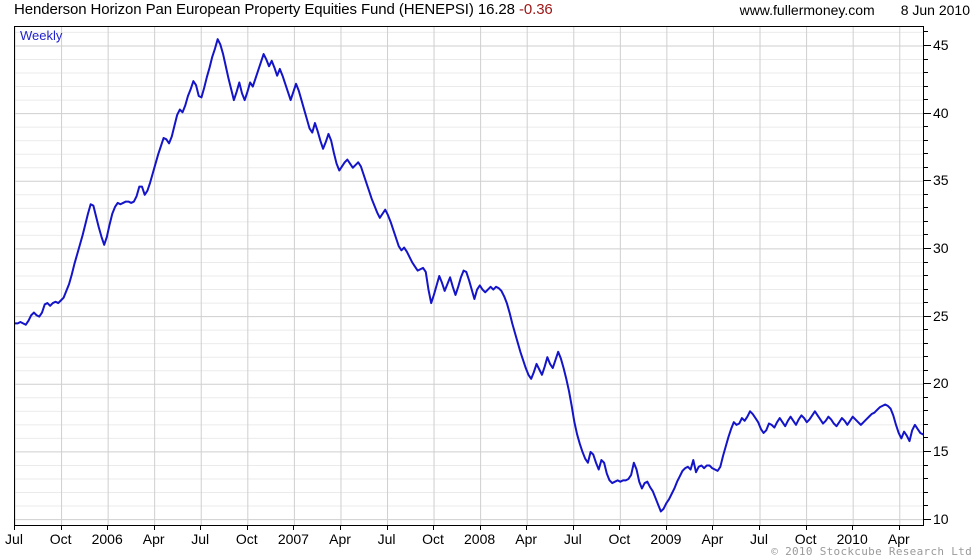 Image resolution: width=980 pixels, height=560 pixels. Describe the element at coordinates (871, 551) in the screenshot. I see `copyright-notice: © 2010 Stockcube Research Ltd` at that location.